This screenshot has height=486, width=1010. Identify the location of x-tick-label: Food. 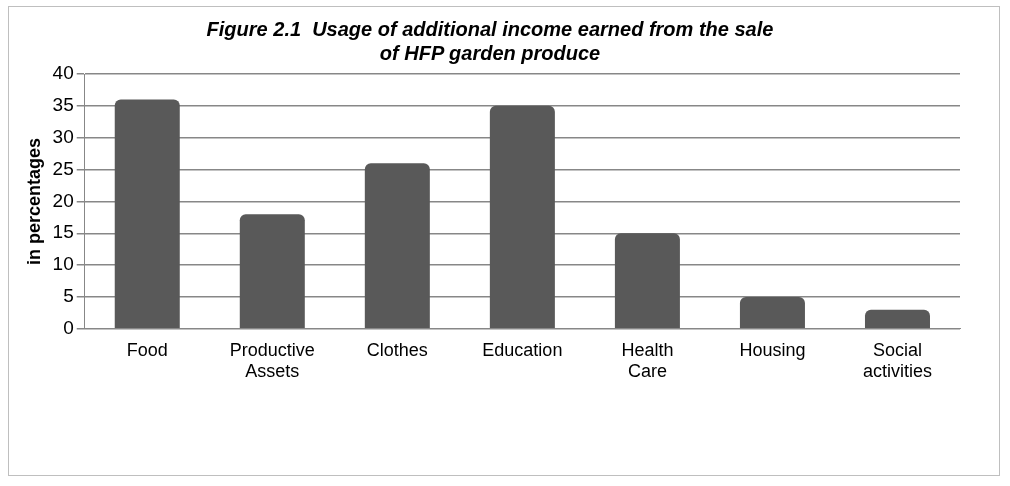
(147, 349).